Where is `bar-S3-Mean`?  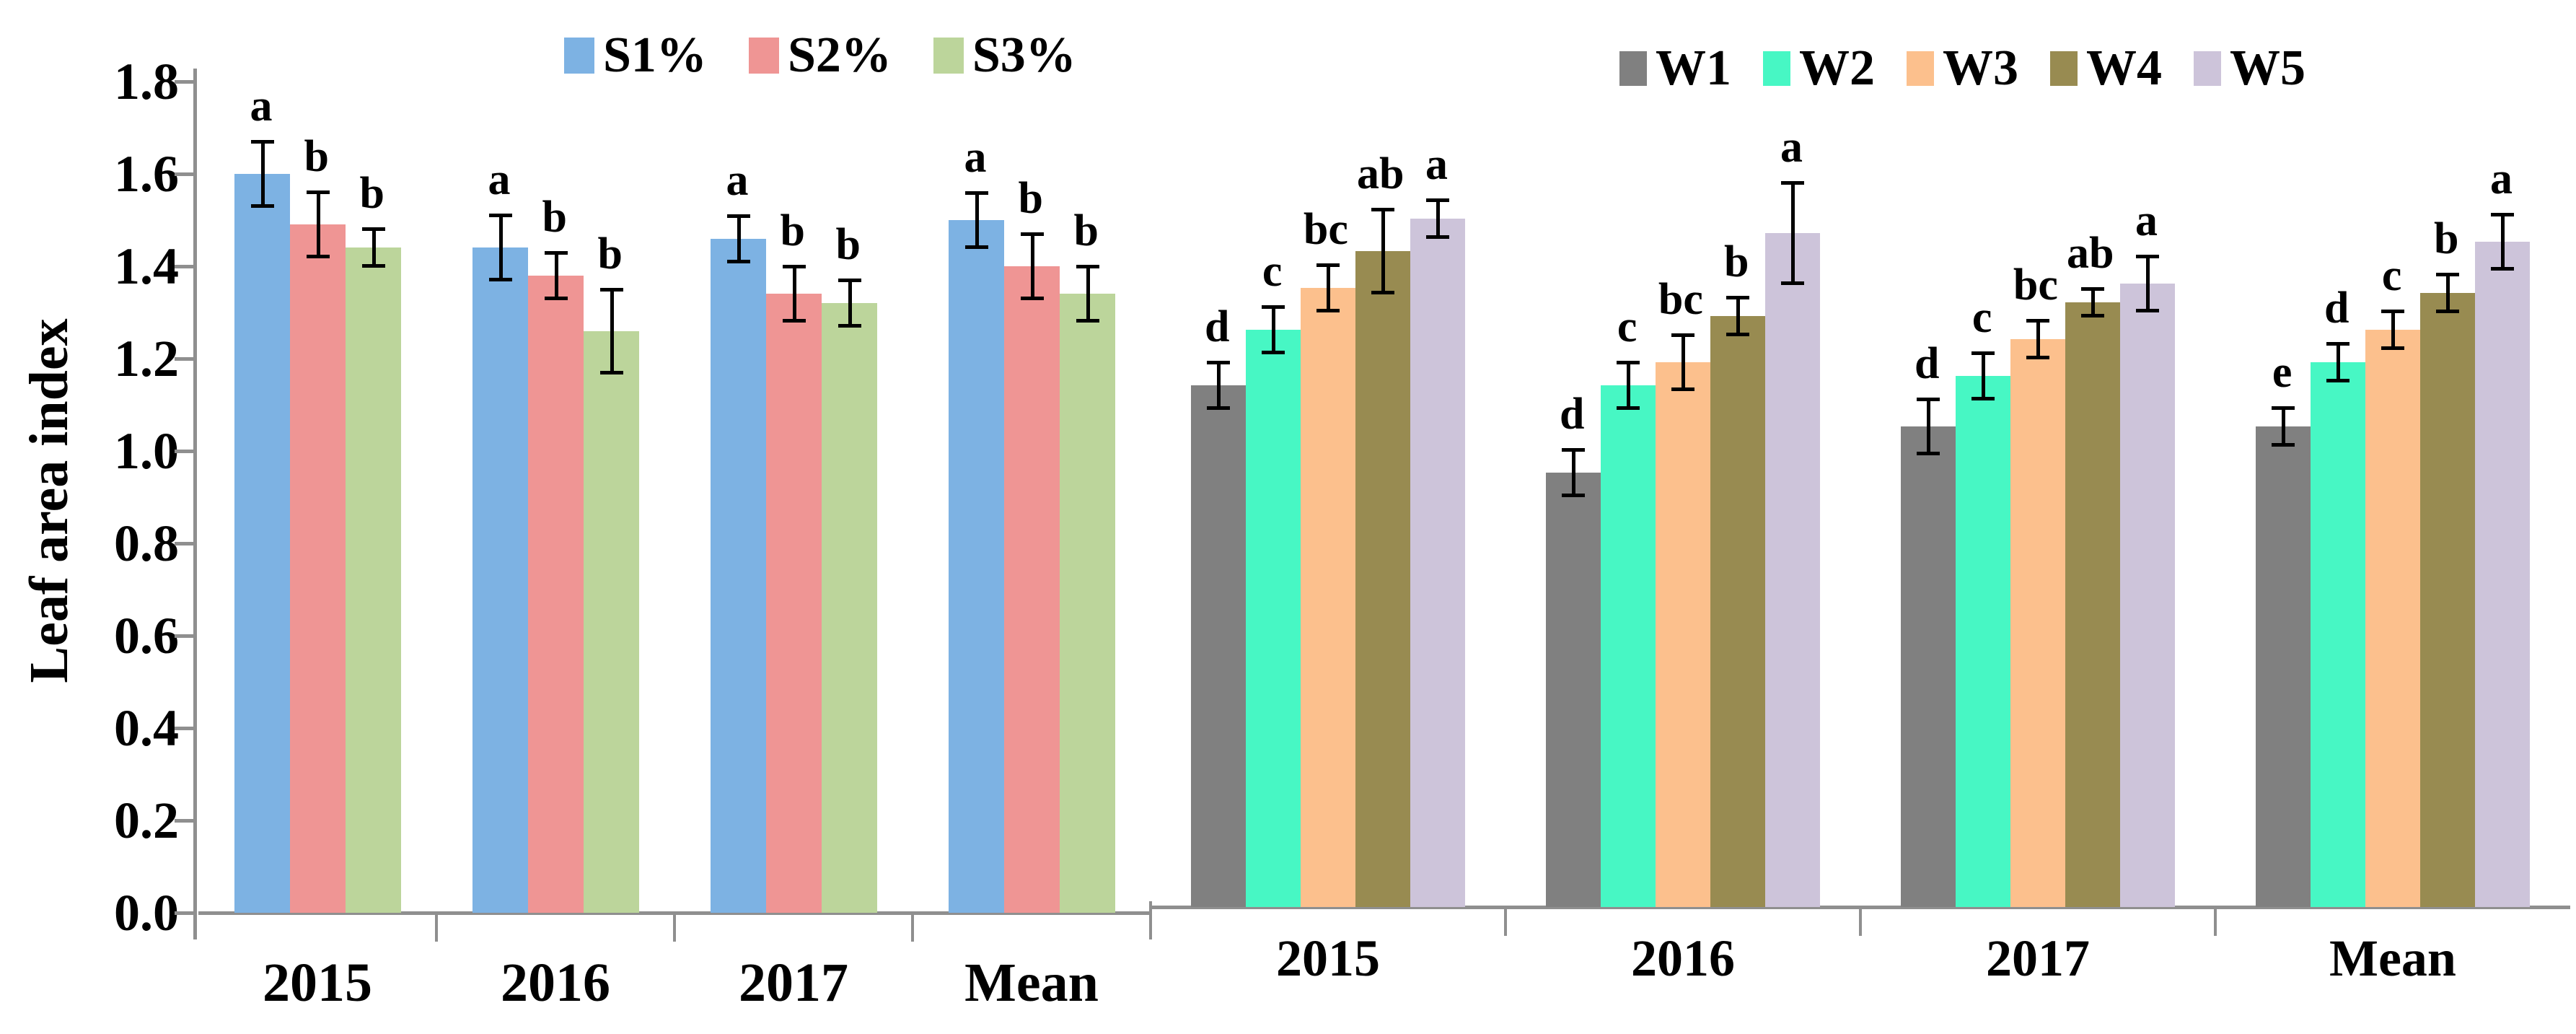
bar-S3-Mean is located at coordinates (1087, 603).